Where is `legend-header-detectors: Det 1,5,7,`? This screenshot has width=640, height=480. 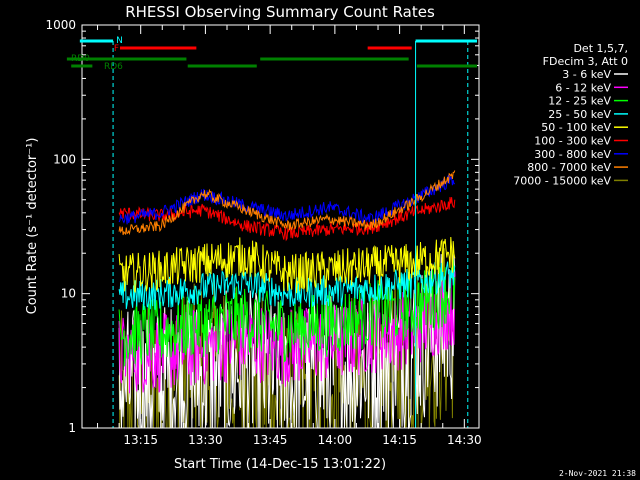
legend-header-detectors: Det 1,5,7, is located at coordinates (600, 48).